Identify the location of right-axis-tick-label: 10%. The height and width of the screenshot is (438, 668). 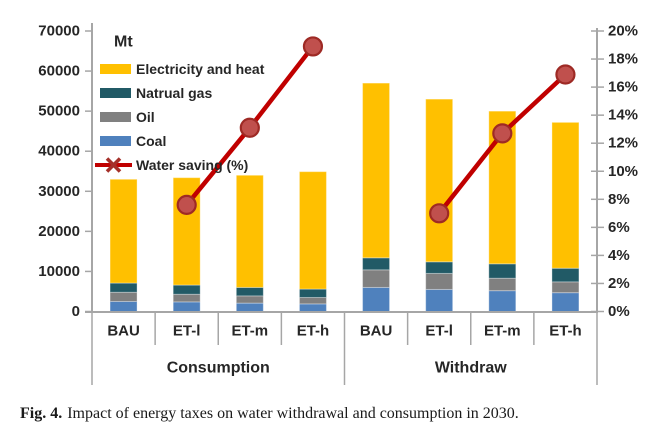
(623, 171).